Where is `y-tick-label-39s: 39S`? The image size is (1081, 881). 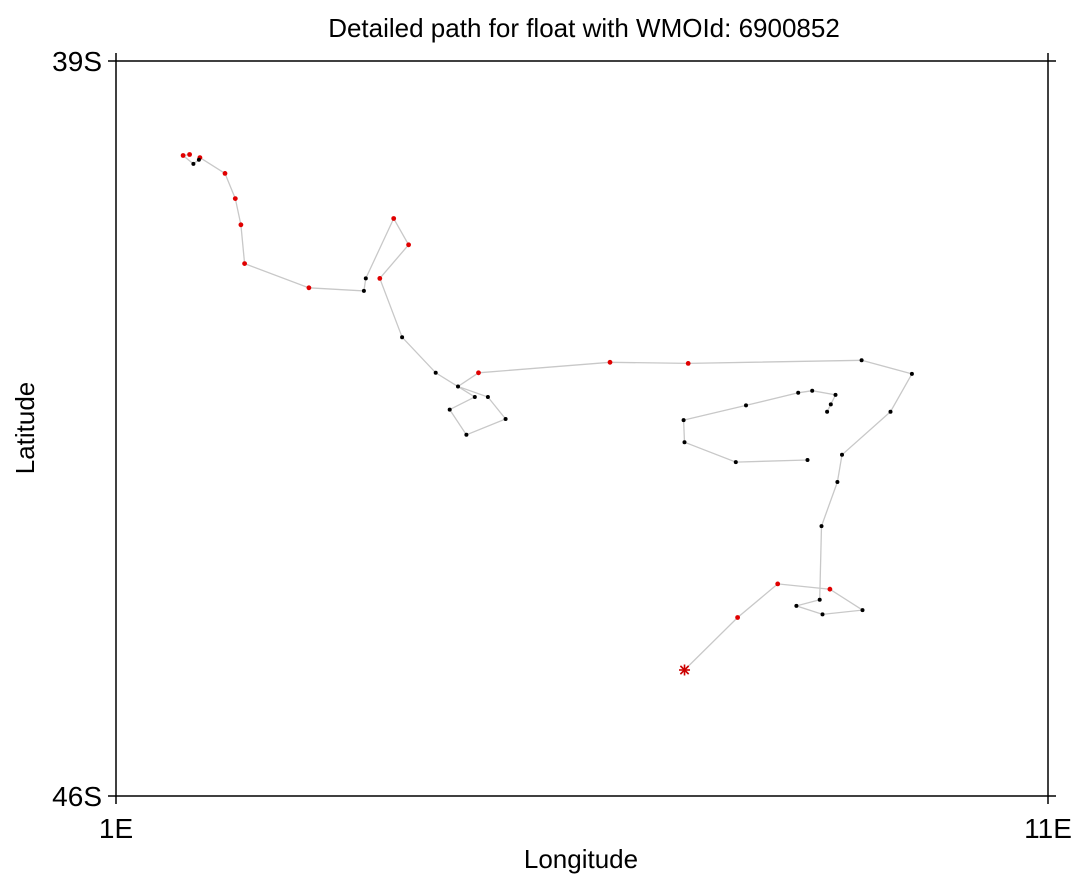
y-tick-label-39s: 39S is located at coordinates (77, 61).